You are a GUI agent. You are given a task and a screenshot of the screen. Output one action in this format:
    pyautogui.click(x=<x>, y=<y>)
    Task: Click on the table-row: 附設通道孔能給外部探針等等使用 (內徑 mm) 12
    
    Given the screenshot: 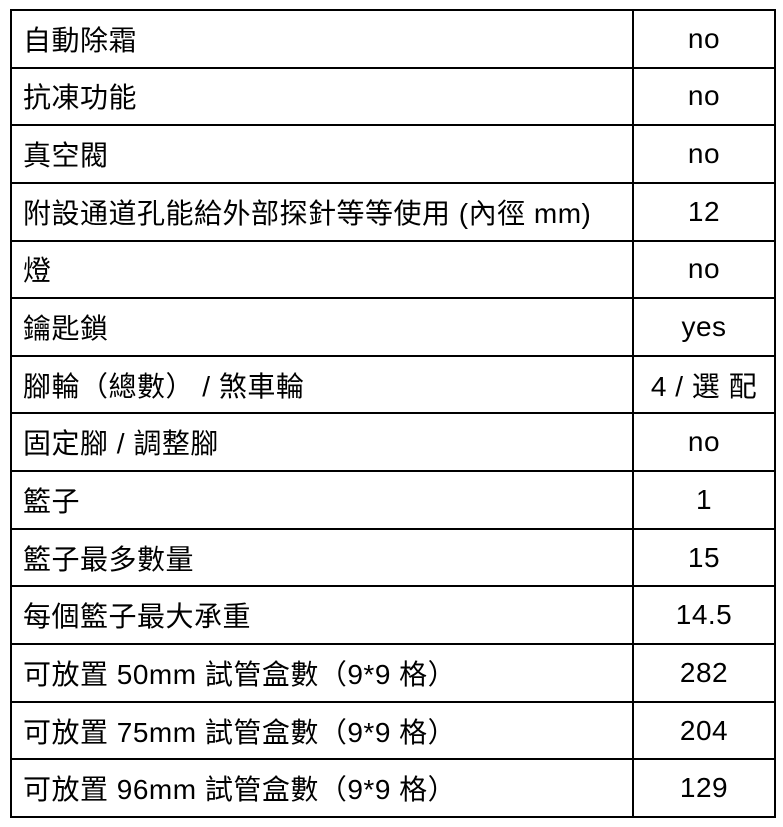 What is the action you would take?
    pyautogui.click(x=393, y=211)
    